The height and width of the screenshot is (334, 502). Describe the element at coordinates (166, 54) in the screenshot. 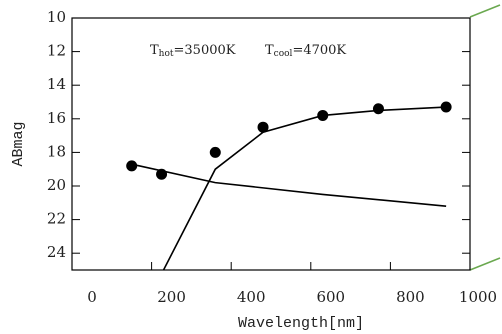

I see `annotation-sub: hot` at that location.